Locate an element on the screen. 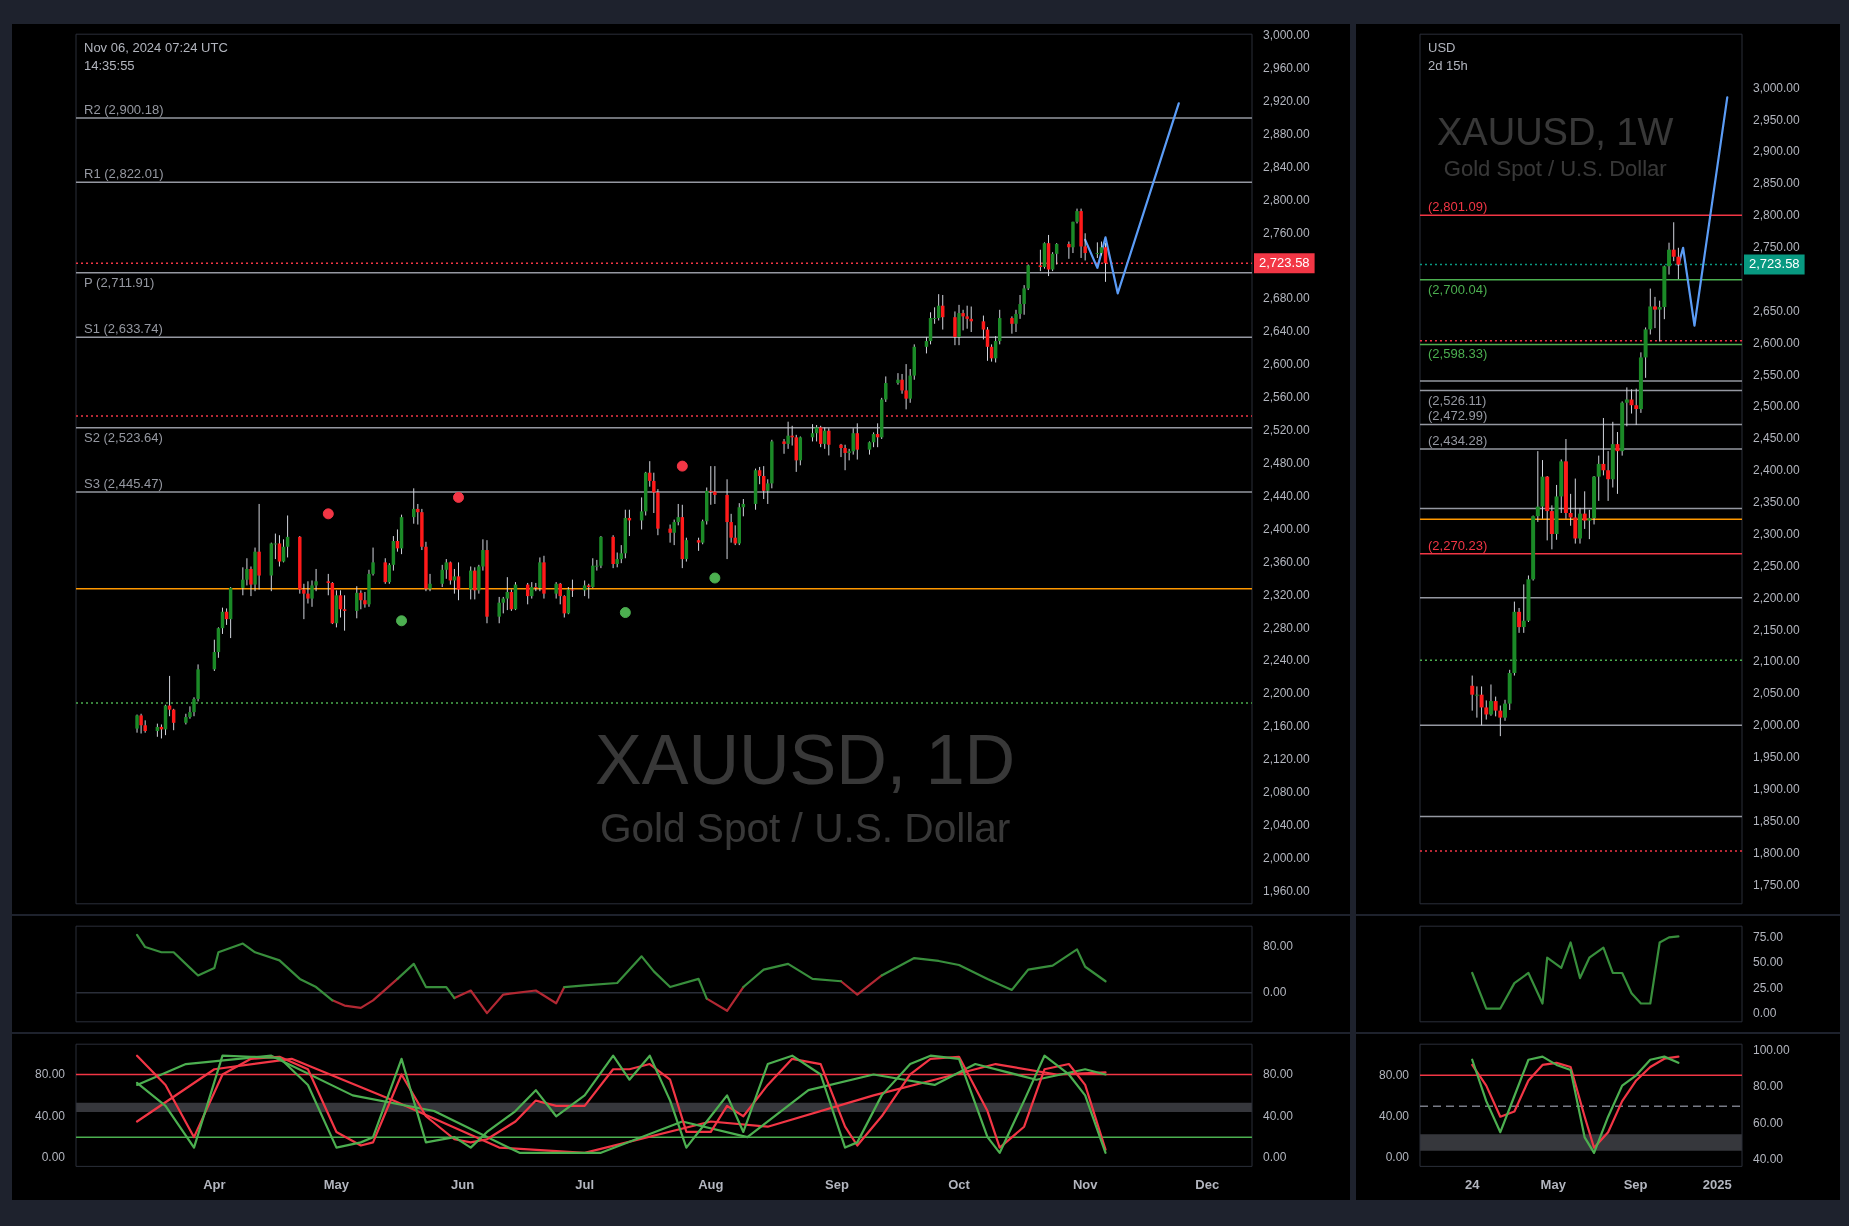  ref-line-label: (2,526.11) is located at coordinates (1457, 400).